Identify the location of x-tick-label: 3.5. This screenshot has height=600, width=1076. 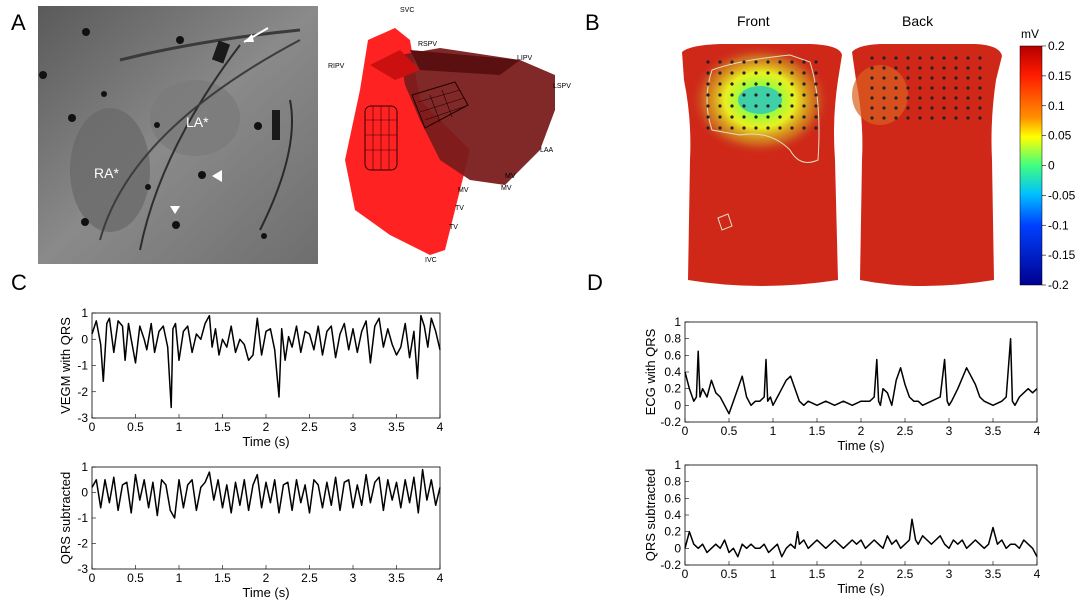
(396, 578).